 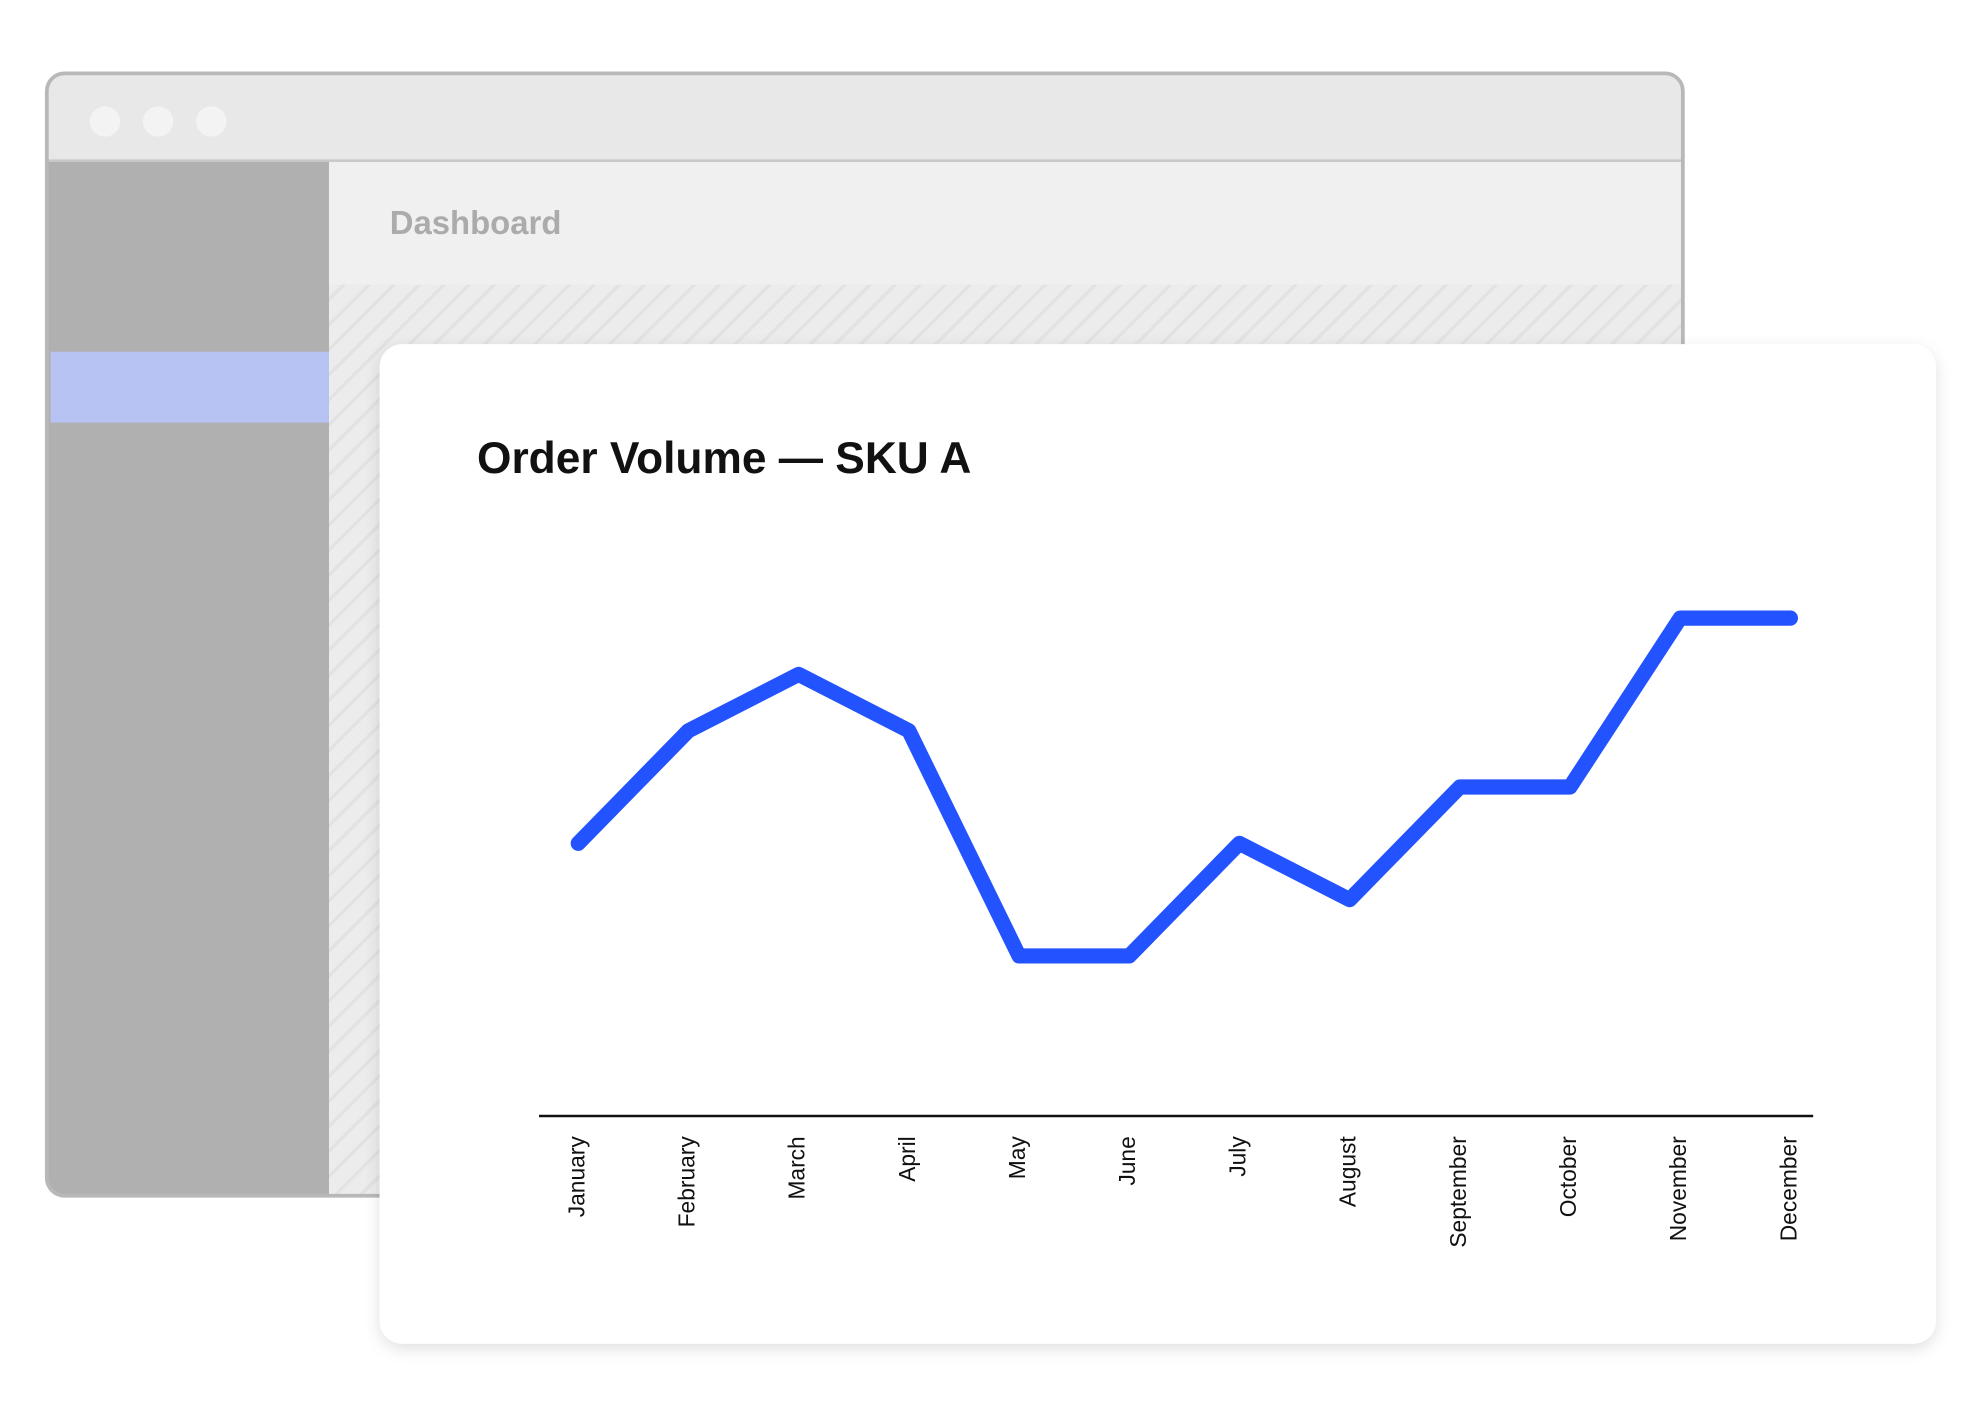 I want to click on title-bar, so click(x=864, y=117).